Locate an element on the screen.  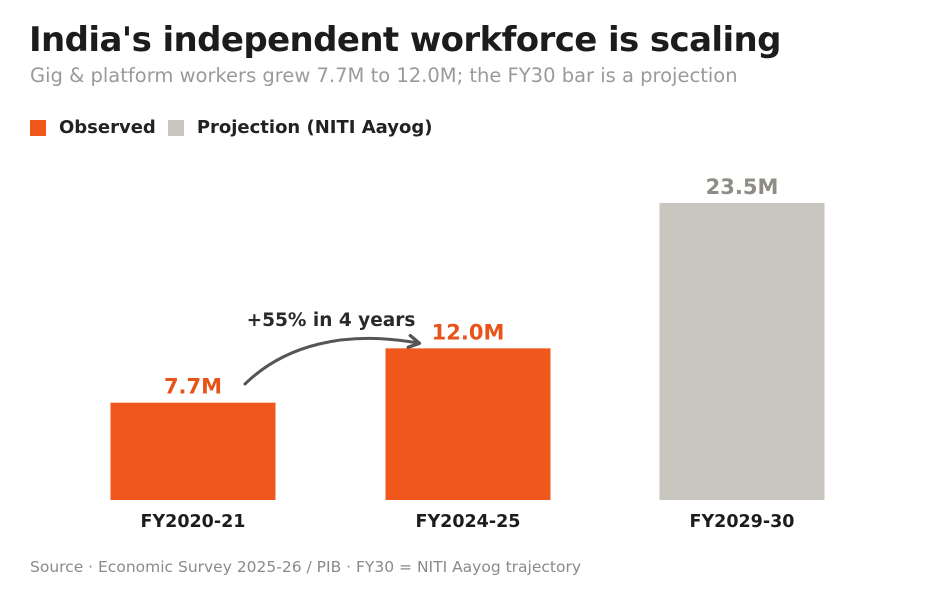
legend: Observed Projection (NITI Aayog) is located at coordinates (237, 127).